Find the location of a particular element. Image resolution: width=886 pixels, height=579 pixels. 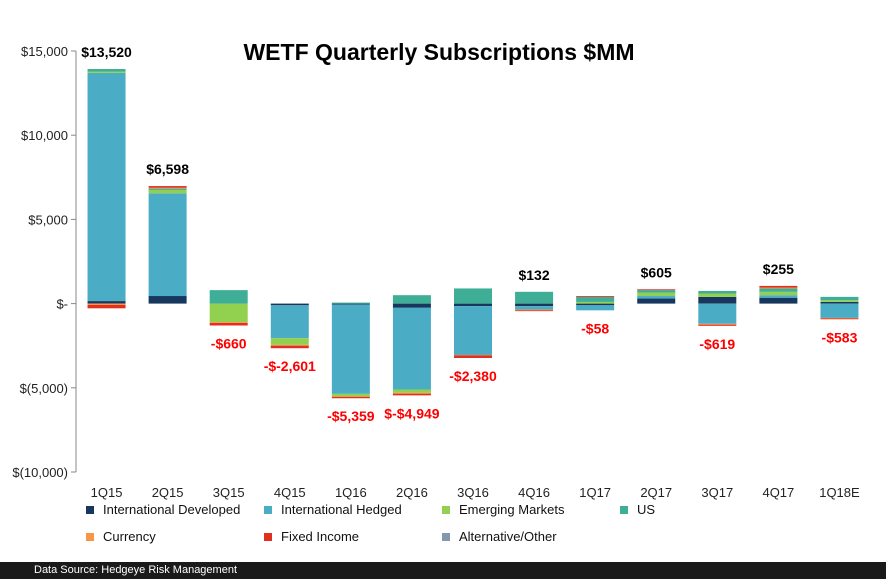

total-label: $132 is located at coordinates (533, 275).